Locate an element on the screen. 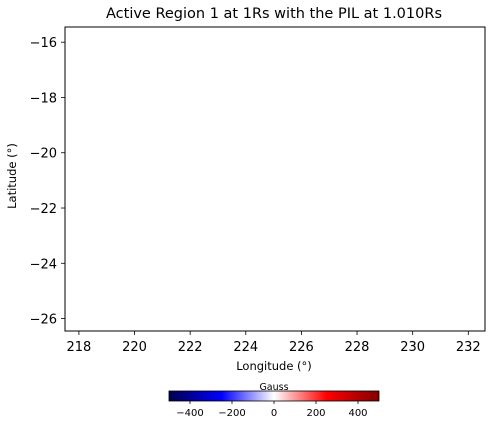 This screenshot has width=500, height=425. y-tick-label: −24 is located at coordinates (43, 264).